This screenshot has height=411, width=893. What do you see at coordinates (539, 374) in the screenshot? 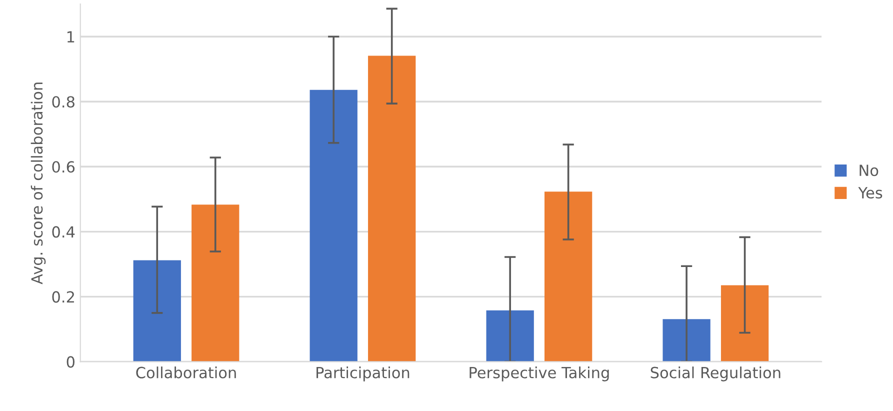
I see `x-tick-label: Perspective Taking` at bounding box center [539, 374].